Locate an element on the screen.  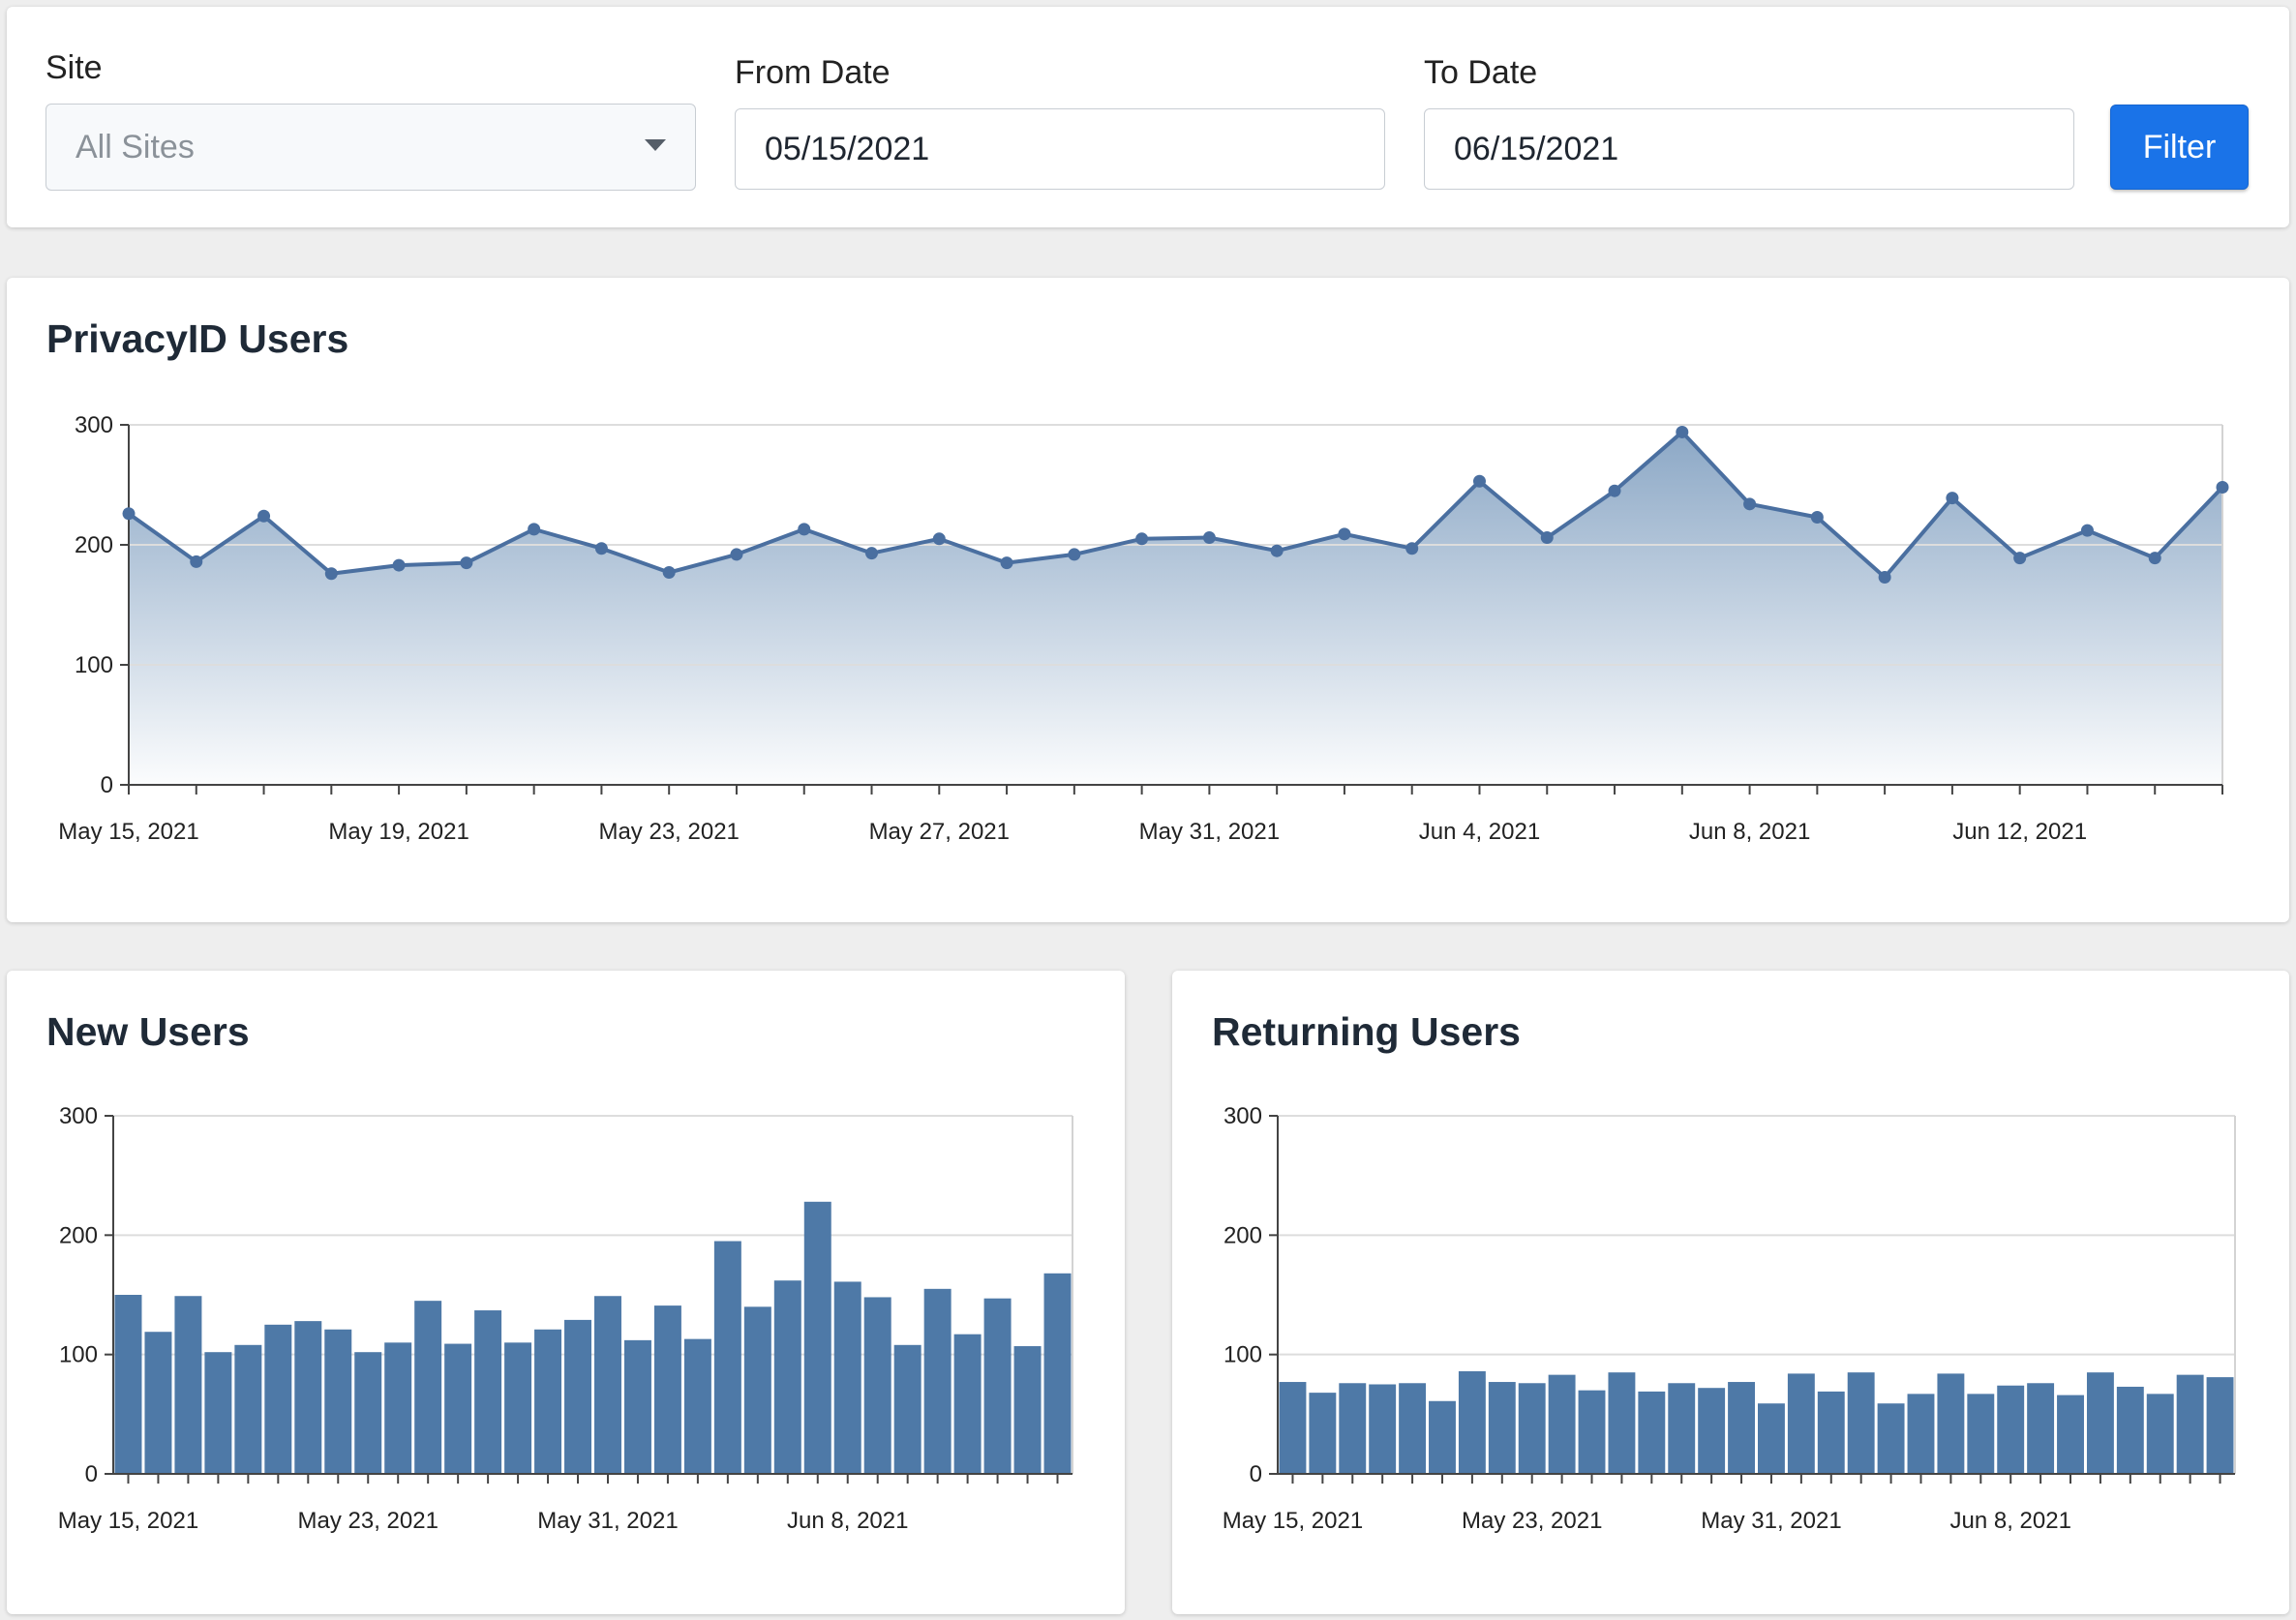
to-date-input: 06/15/2021 is located at coordinates (1749, 149).